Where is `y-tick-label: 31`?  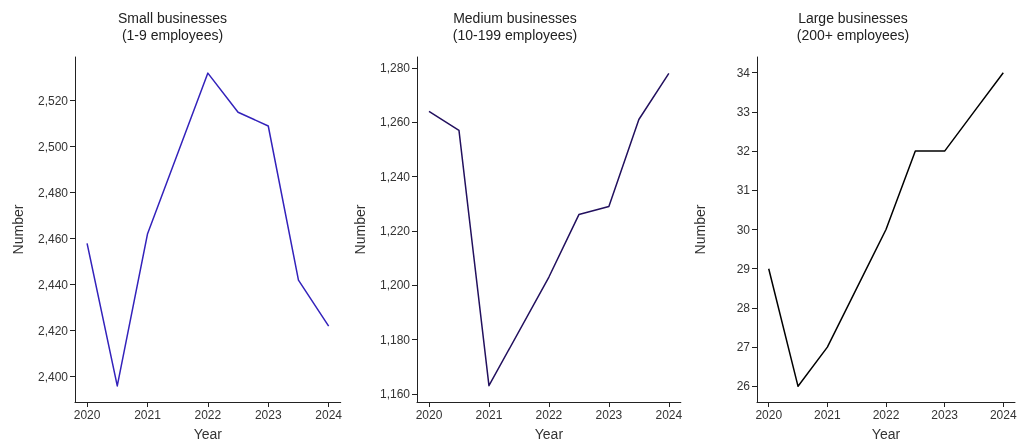
y-tick-label: 31 is located at coordinates (743, 190).